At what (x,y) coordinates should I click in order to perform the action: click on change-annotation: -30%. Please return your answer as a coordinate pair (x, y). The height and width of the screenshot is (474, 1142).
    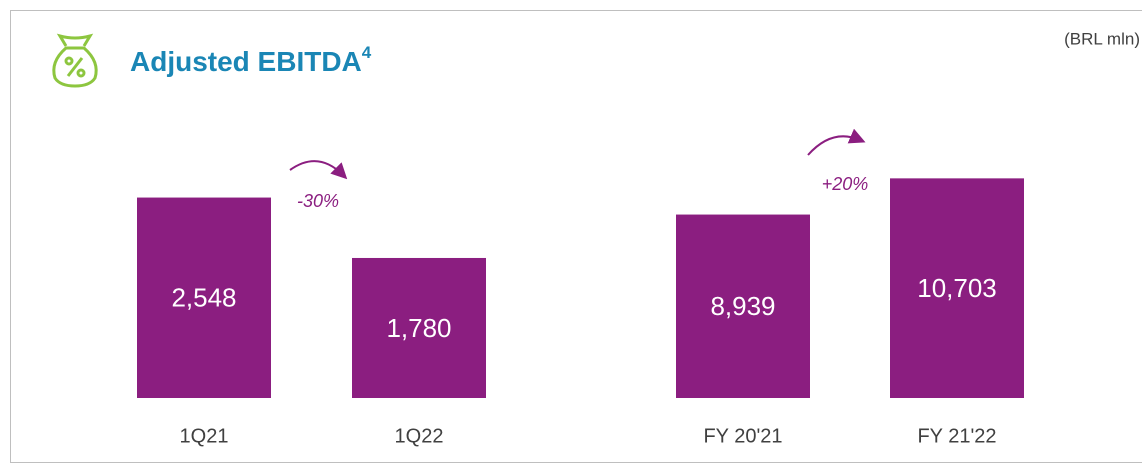
    Looking at the image, I should click on (318, 201).